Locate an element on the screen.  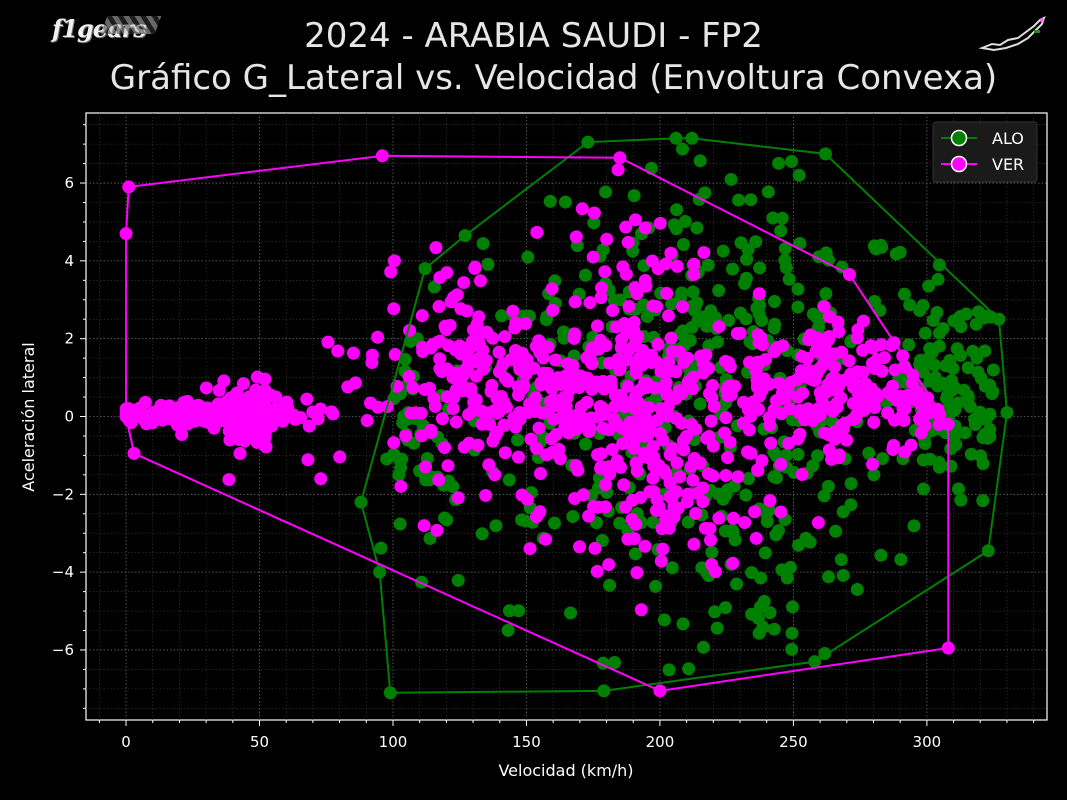
y-tick-label: 4 is located at coordinates (69, 261).